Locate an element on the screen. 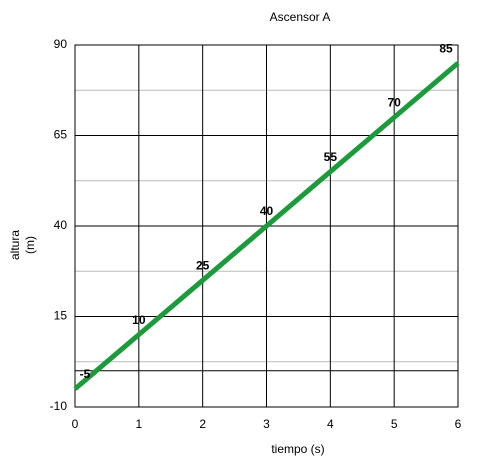 This screenshot has width=481, height=462. data-label: -5 is located at coordinates (85, 374).